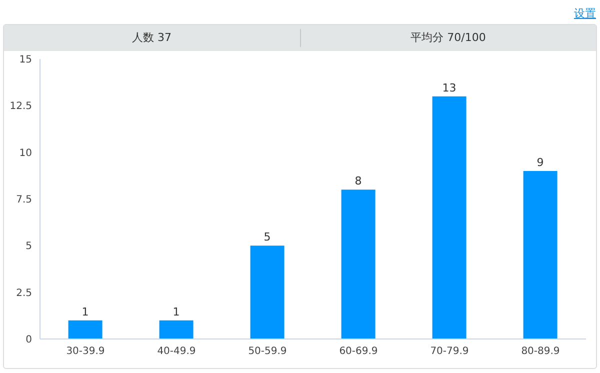 Image resolution: width=600 pixels, height=373 pixels. What do you see at coordinates (540, 352) in the screenshot?
I see `x-tick-label: 80-89.9` at bounding box center [540, 352].